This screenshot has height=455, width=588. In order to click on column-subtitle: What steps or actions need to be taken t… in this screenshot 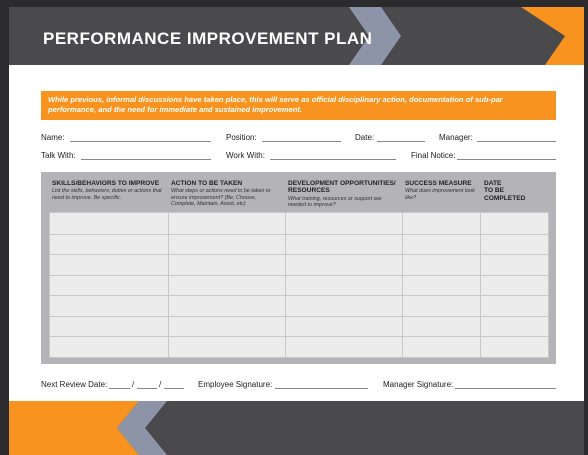, I will do `click(221, 198)`.